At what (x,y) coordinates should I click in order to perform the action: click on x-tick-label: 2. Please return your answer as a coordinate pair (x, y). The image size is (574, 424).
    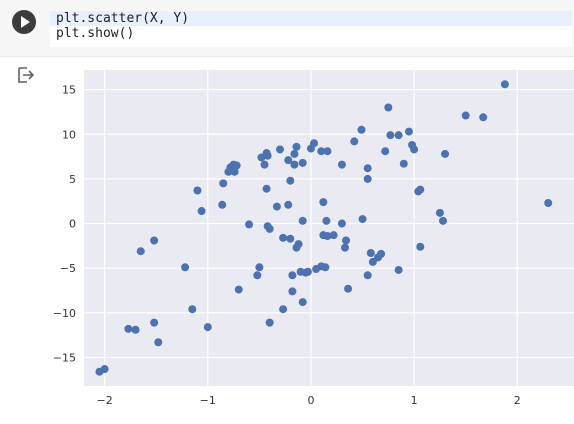
    Looking at the image, I should click on (517, 400).